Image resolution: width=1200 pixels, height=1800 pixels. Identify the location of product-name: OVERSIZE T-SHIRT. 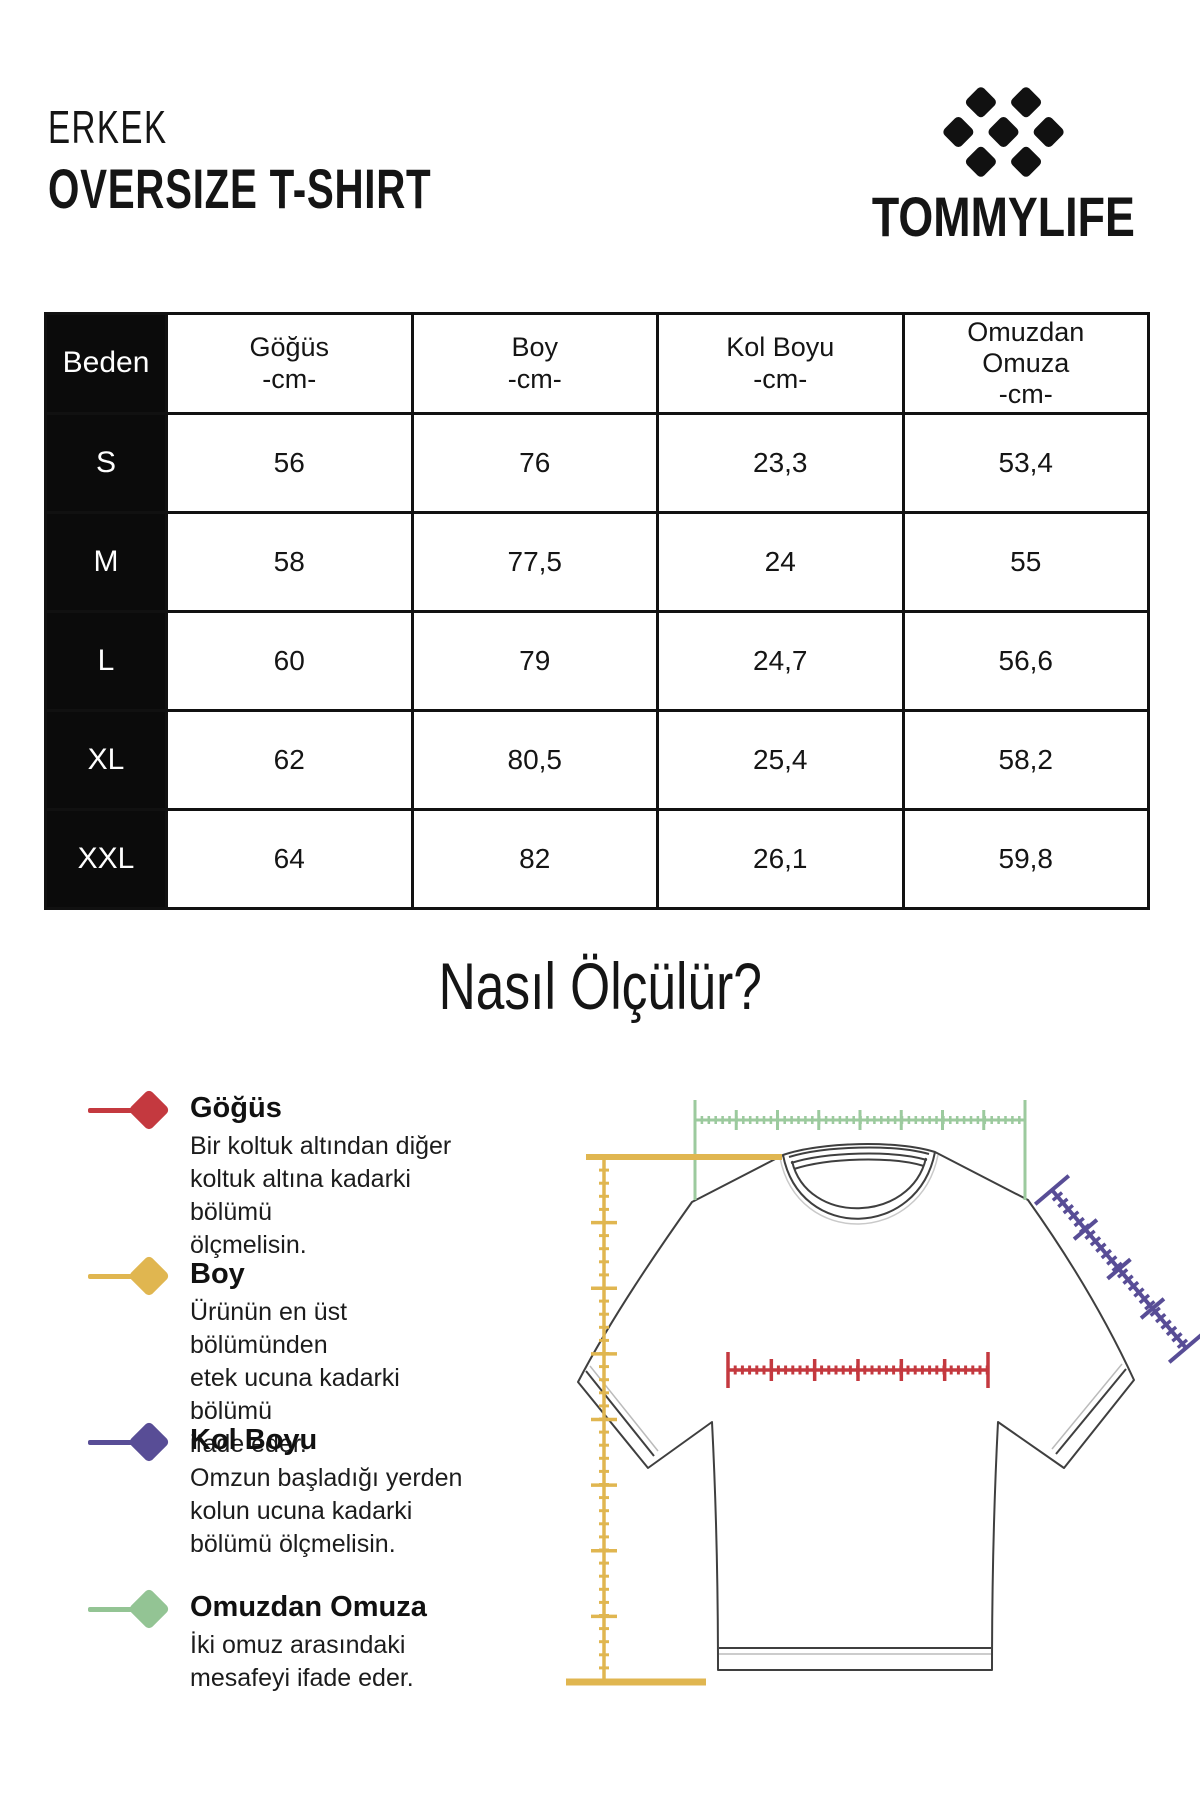
(314, 189).